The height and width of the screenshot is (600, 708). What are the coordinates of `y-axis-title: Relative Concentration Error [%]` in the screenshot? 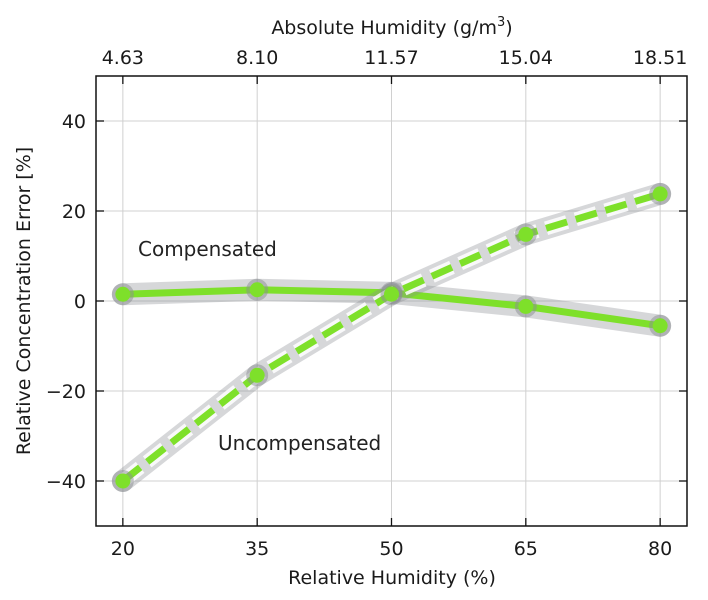 It's located at (24, 301).